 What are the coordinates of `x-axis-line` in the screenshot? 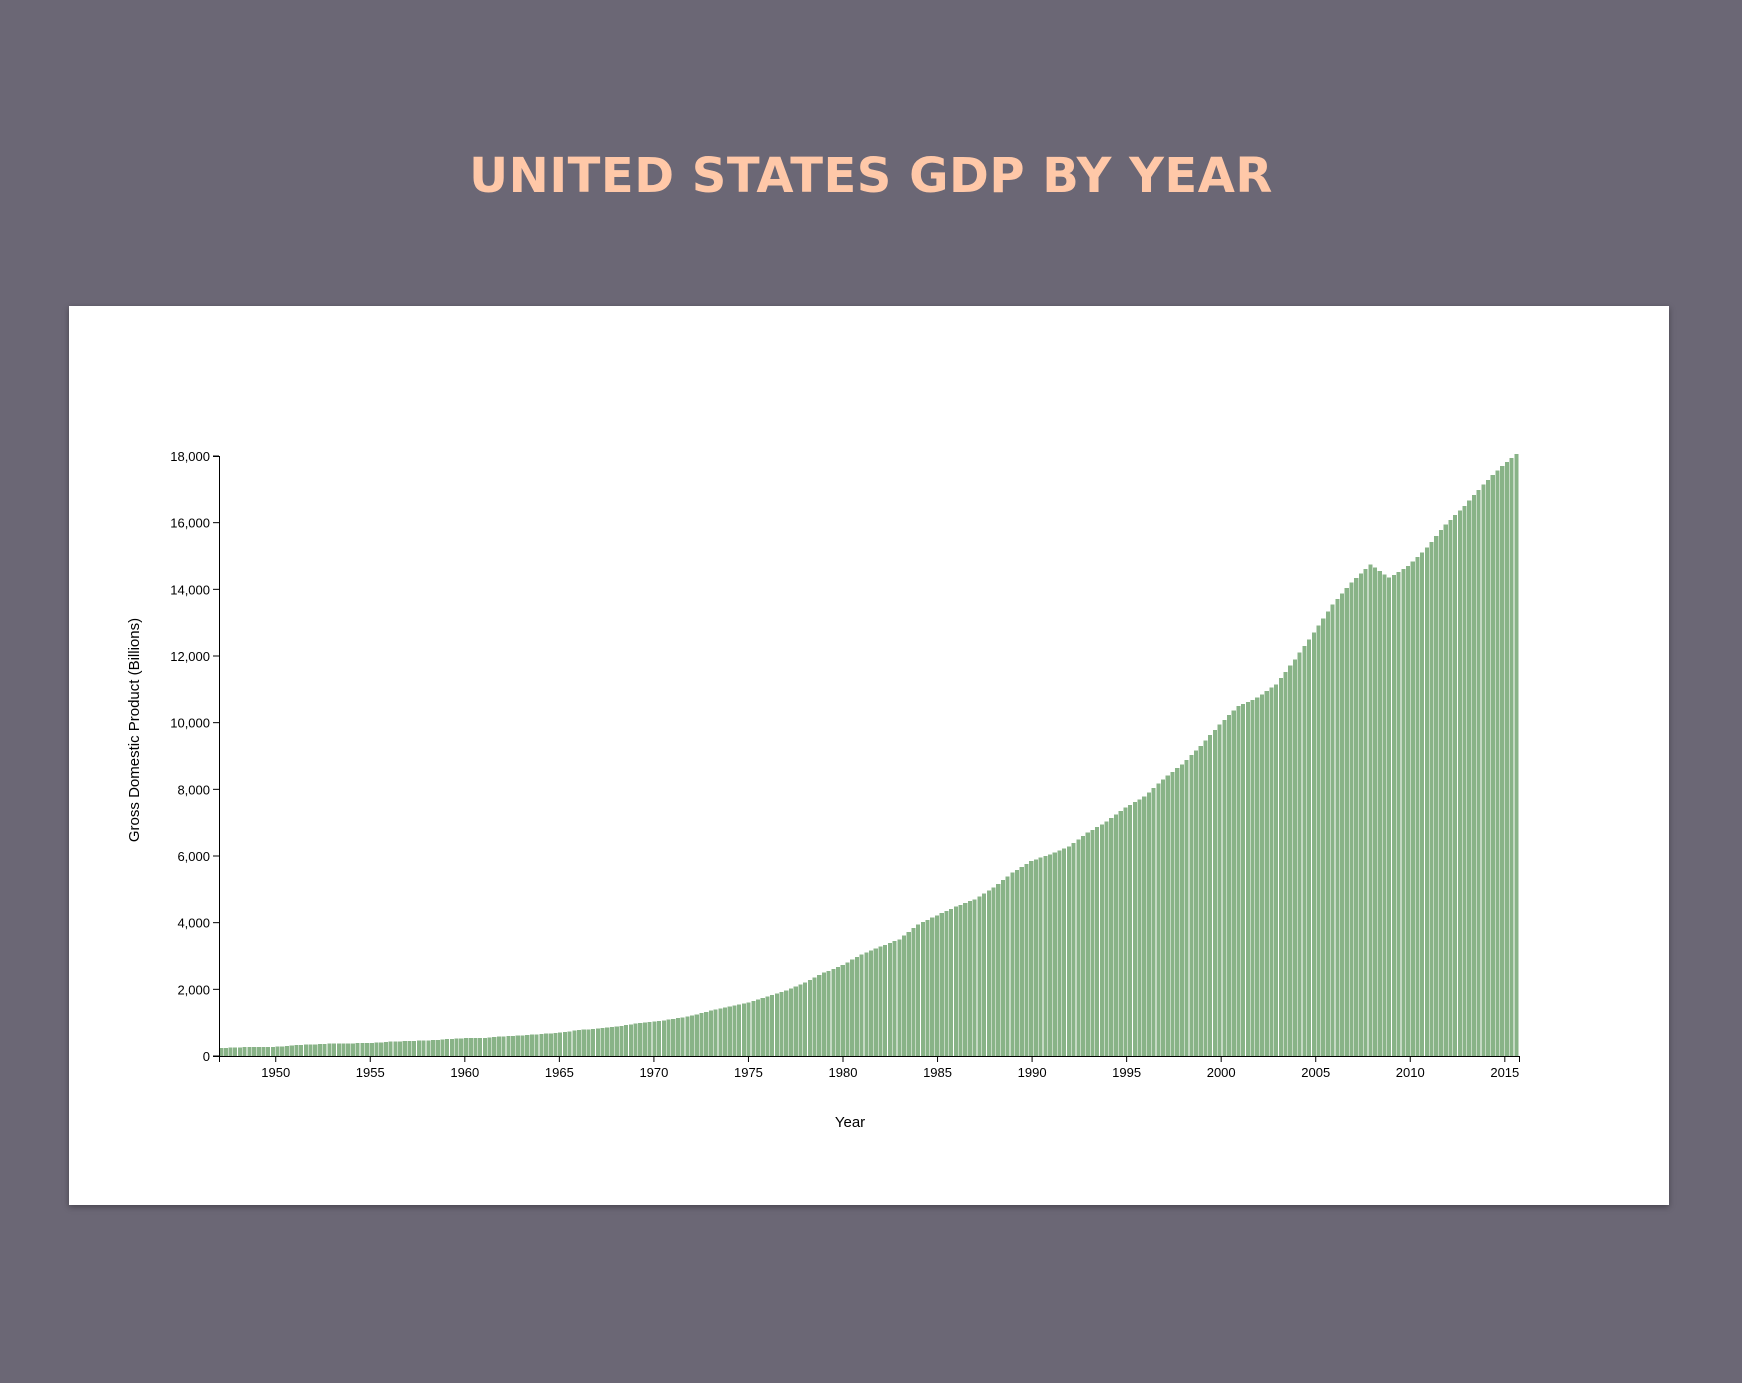 It's located at (869, 1059).